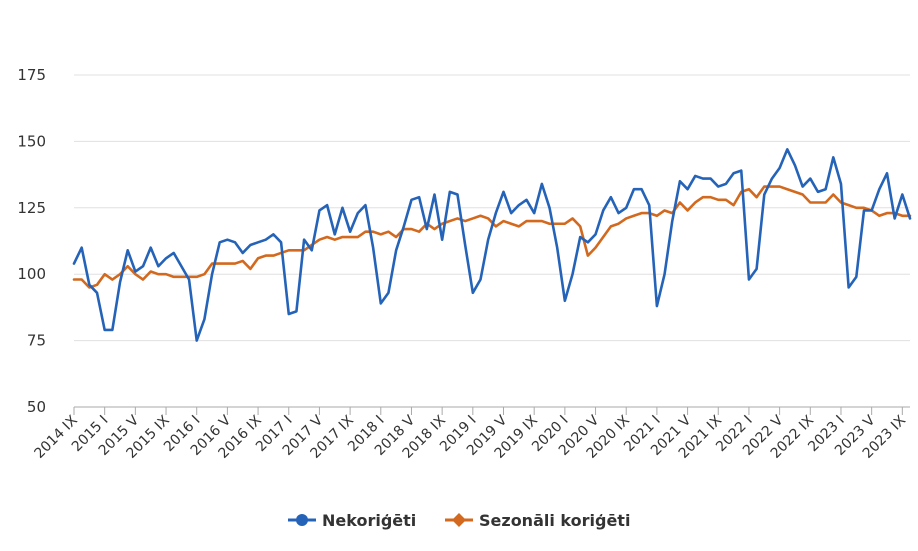 The image size is (918, 551). What do you see at coordinates (31, 241) in the screenshot?
I see `y-axis-ticks: 50 75 100 125 150 175` at bounding box center [31, 241].